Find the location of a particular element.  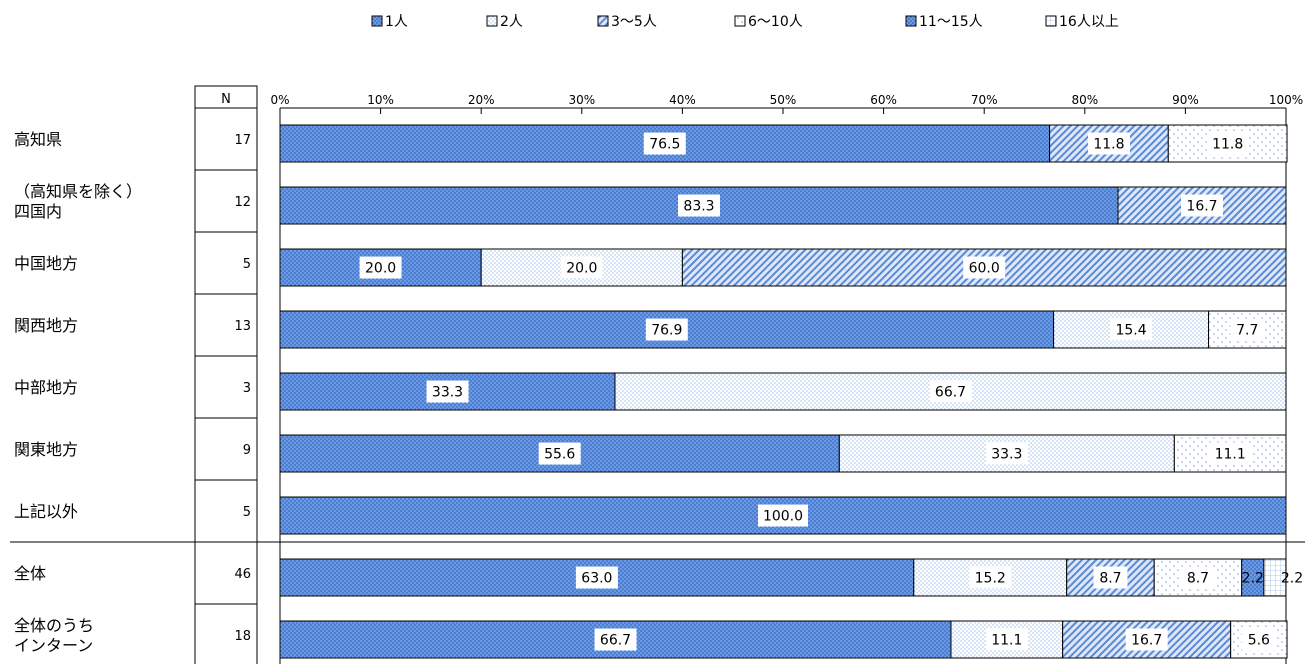

n-header: N is located at coordinates (226, 99).